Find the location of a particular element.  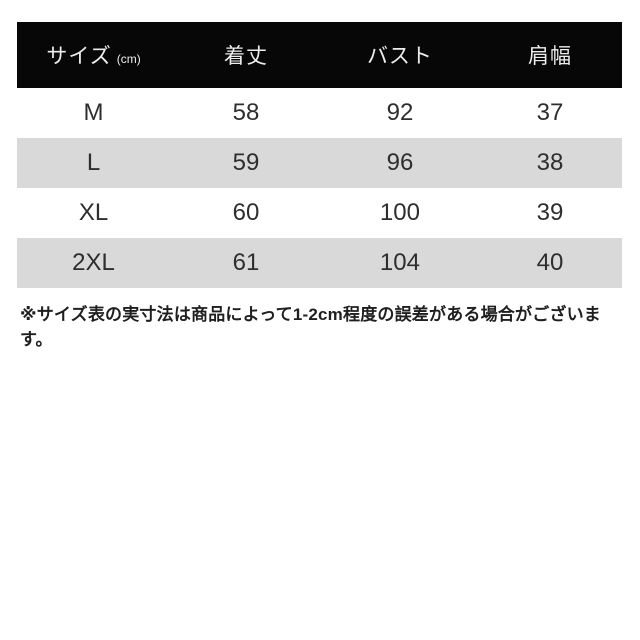

bust-cell: 92 is located at coordinates (399, 113).